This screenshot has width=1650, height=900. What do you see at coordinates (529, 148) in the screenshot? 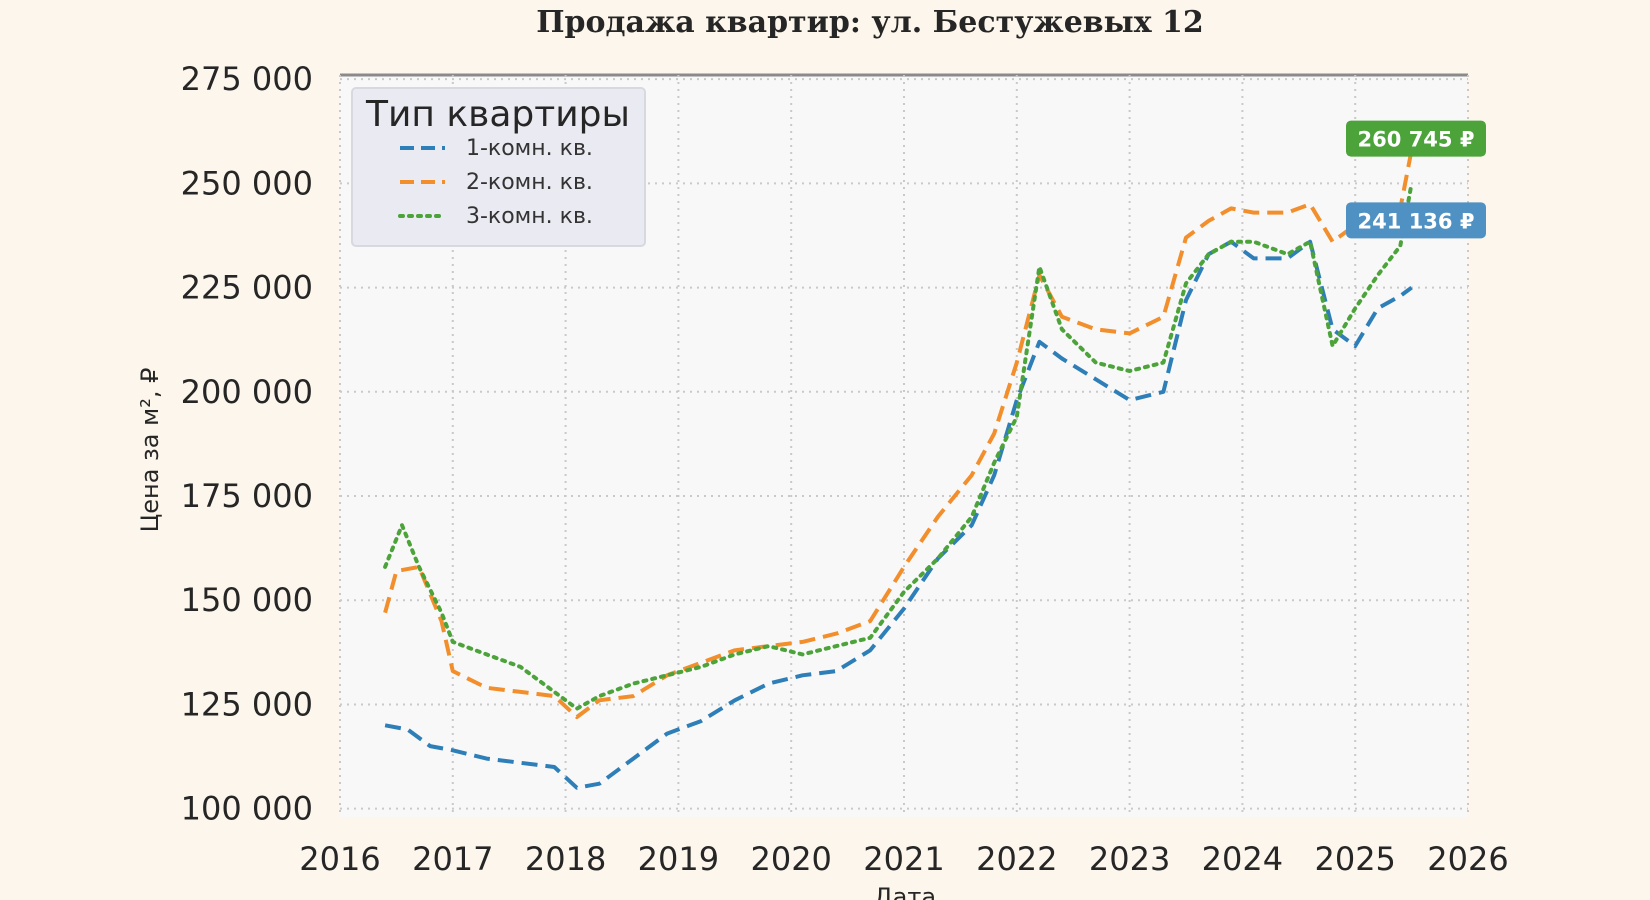
I see `legend-label-1: 1-комн. кв.` at bounding box center [529, 148].